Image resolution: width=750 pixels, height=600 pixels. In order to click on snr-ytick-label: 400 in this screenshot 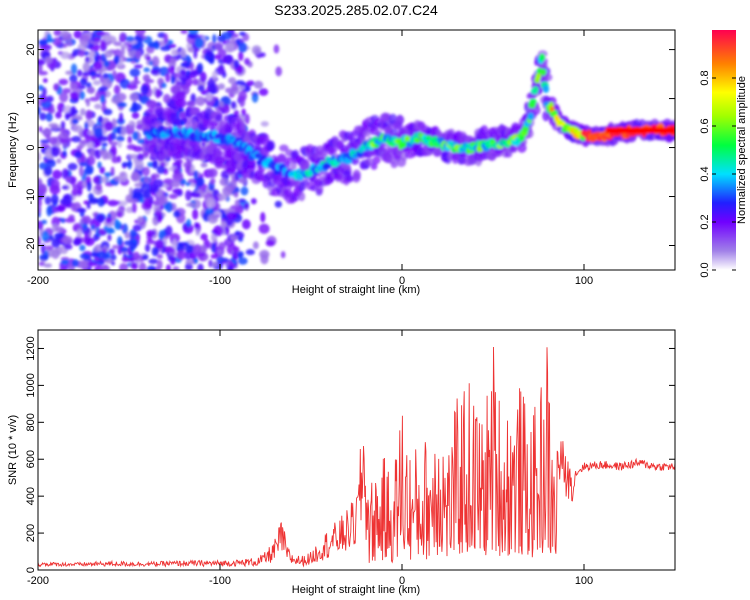, I will do `click(31, 496)`.